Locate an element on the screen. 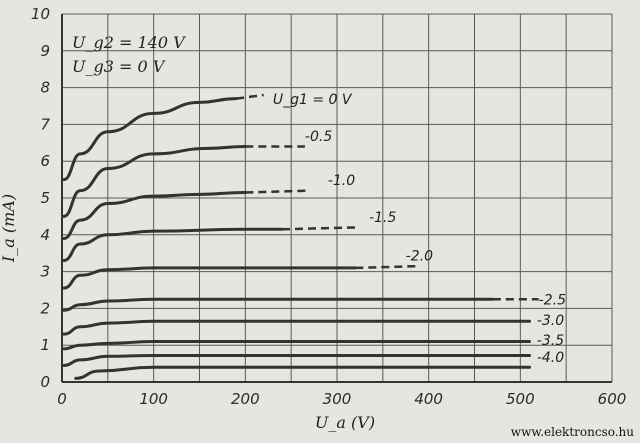 The width and height of the screenshot is (640, 443). y-tick-label: 3 is located at coordinates (45, 272).